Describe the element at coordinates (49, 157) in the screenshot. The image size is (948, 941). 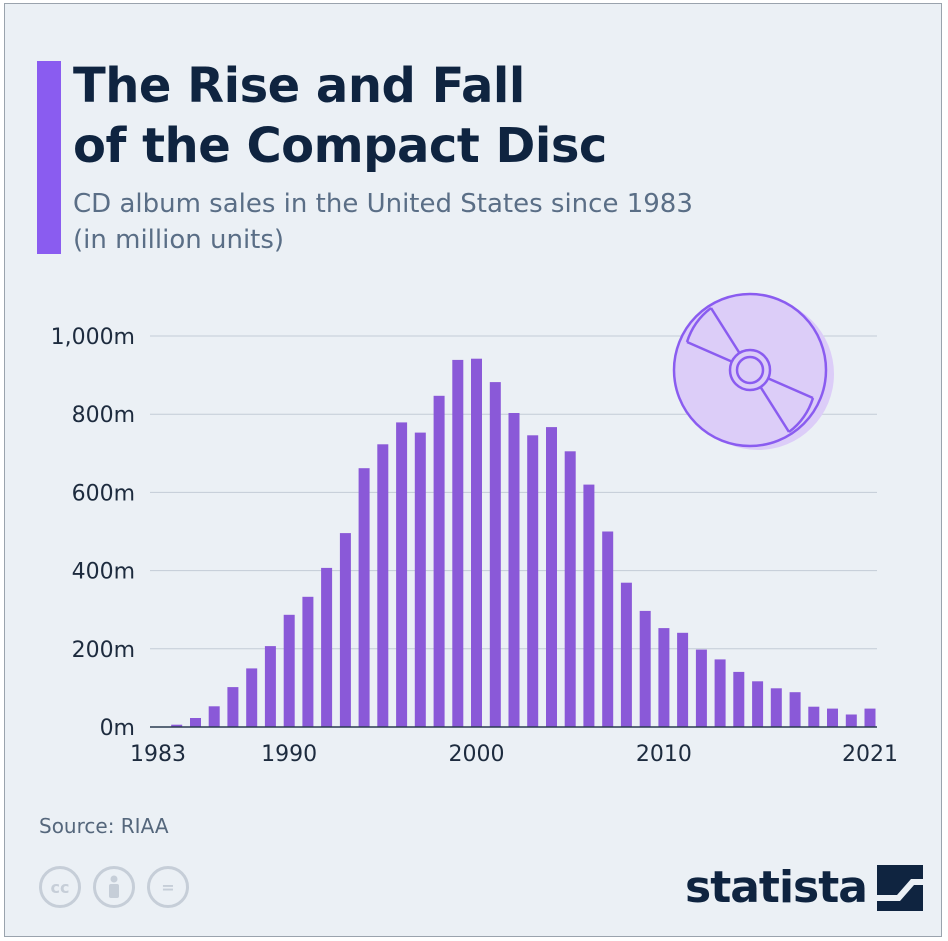
I see `accent-bar` at that location.